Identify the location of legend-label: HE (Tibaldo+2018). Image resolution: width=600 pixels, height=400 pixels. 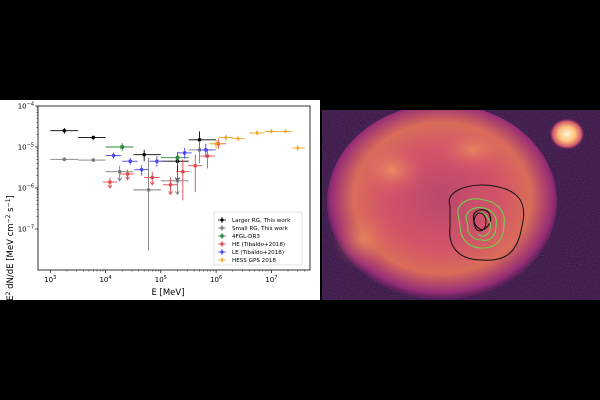
(258, 245).